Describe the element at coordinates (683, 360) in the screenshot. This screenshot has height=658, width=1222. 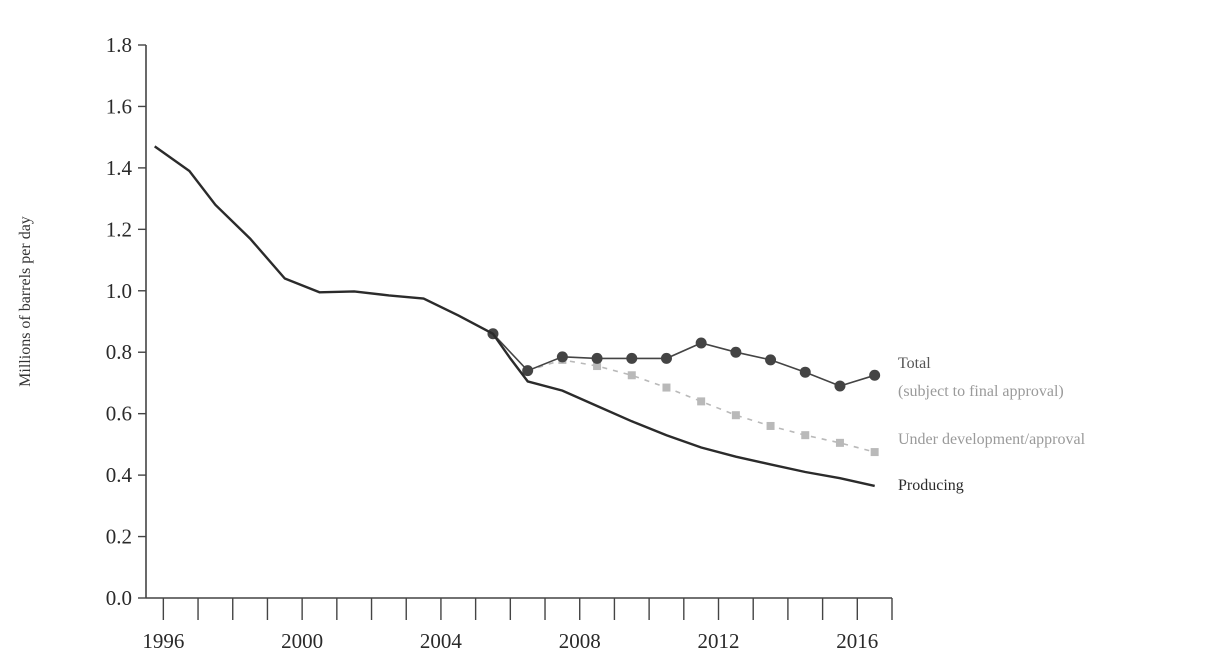
I see `series-line-total` at that location.